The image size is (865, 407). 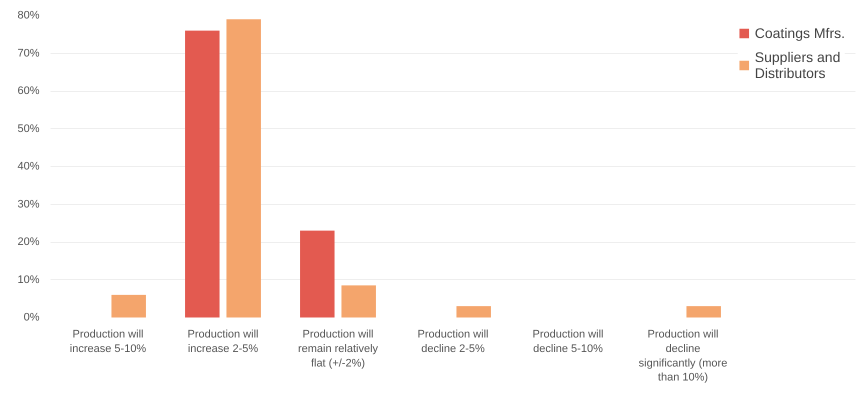 What do you see at coordinates (799, 33) in the screenshot?
I see `legend-label: Coatings Mfrs.` at bounding box center [799, 33].